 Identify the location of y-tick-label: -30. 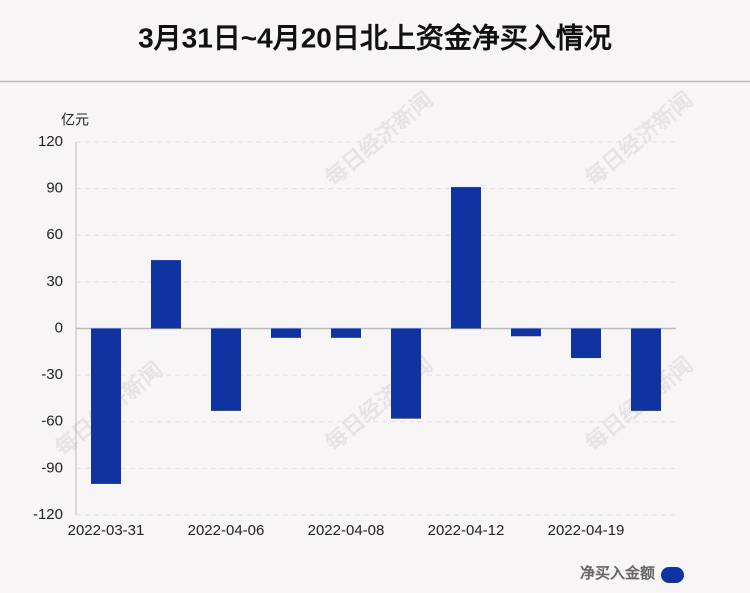
(52, 374).